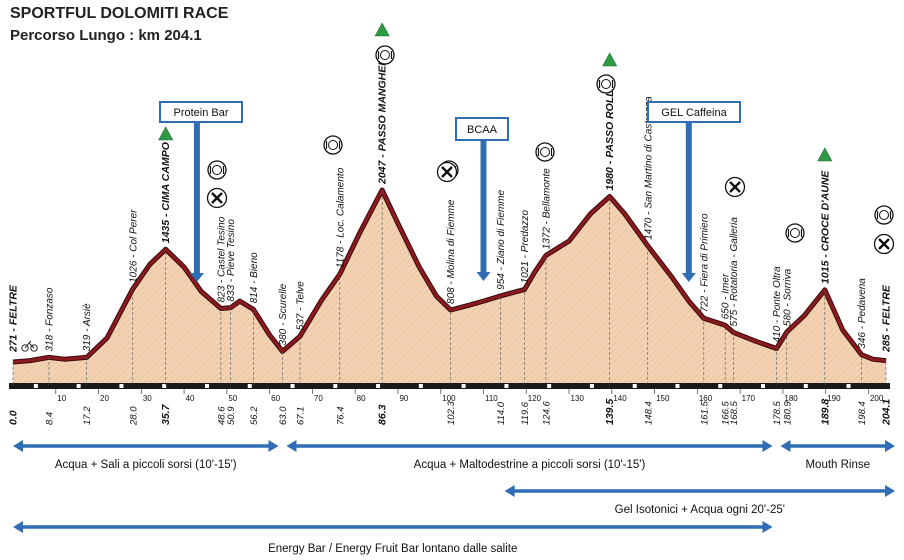 The width and height of the screenshot is (904, 560). Describe the element at coordinates (340, 217) in the screenshot. I see `location-label: 1178 - Loc. Calamento` at that location.